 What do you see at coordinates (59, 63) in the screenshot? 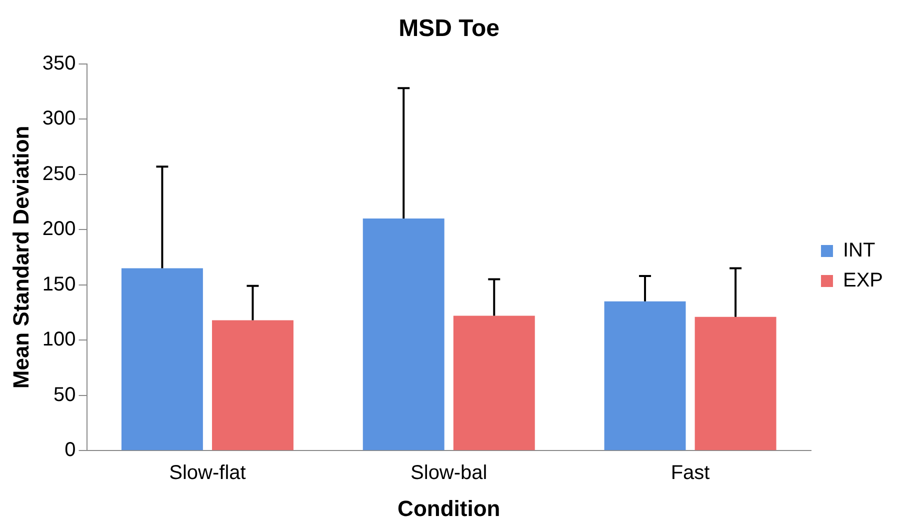
I see `y-tick-label: 350` at bounding box center [59, 63].